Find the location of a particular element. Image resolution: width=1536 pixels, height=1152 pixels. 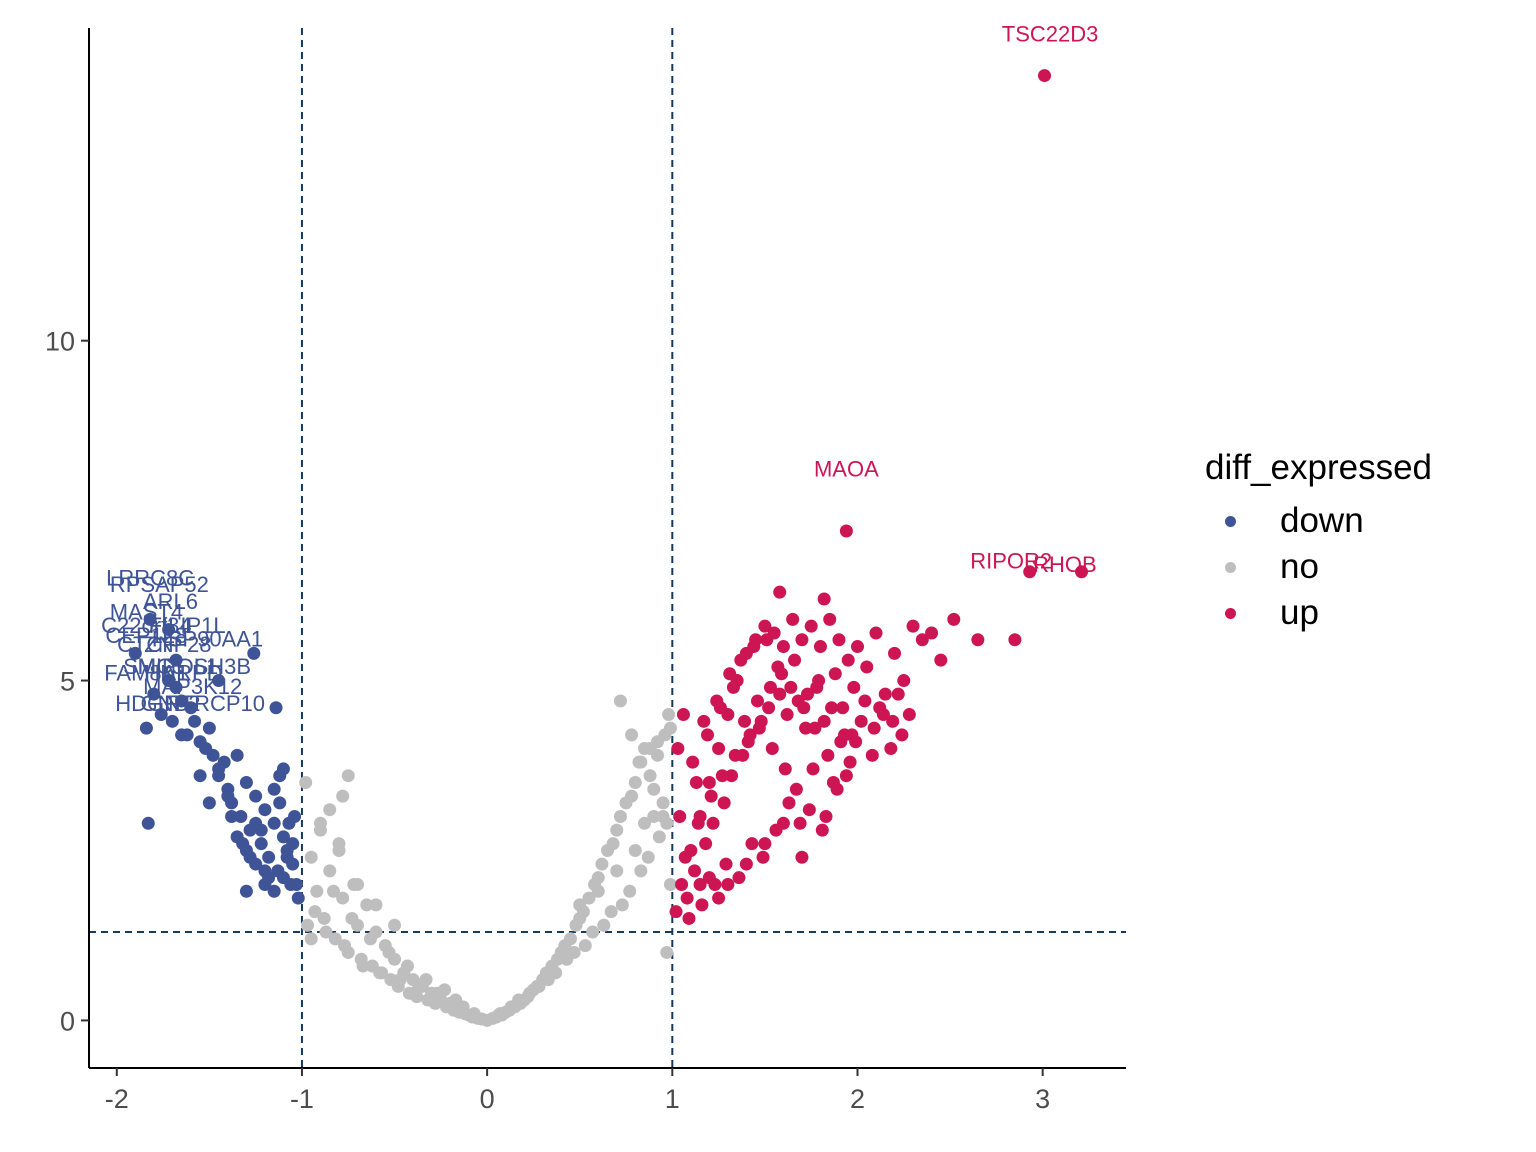

gene-label: MAST4 is located at coordinates (146, 611).